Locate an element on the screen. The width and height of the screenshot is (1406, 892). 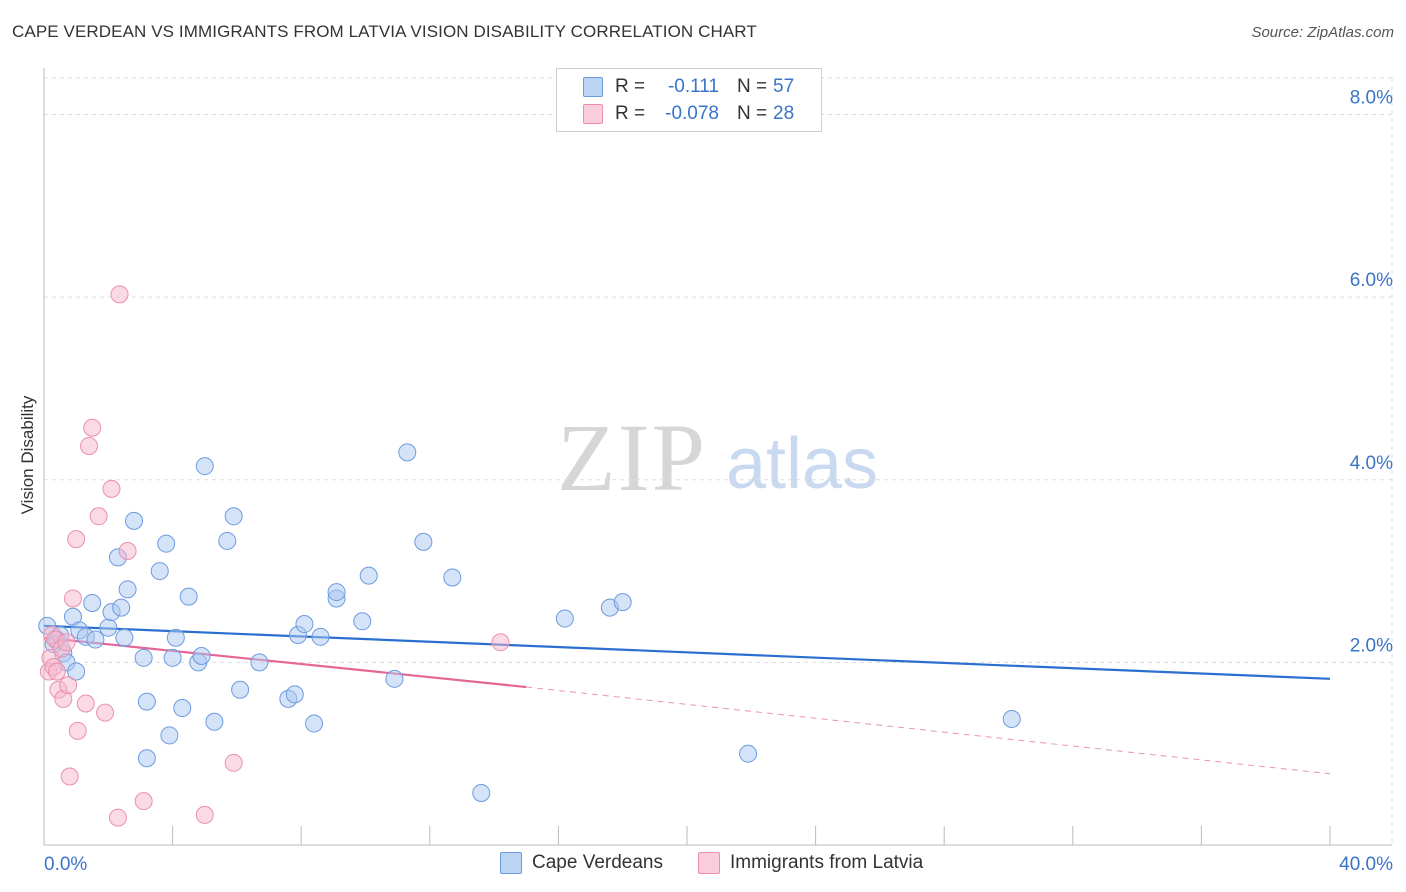
series-legend: Cape Verdeans Immigrants from Latvia is located at coordinates (703, 865).